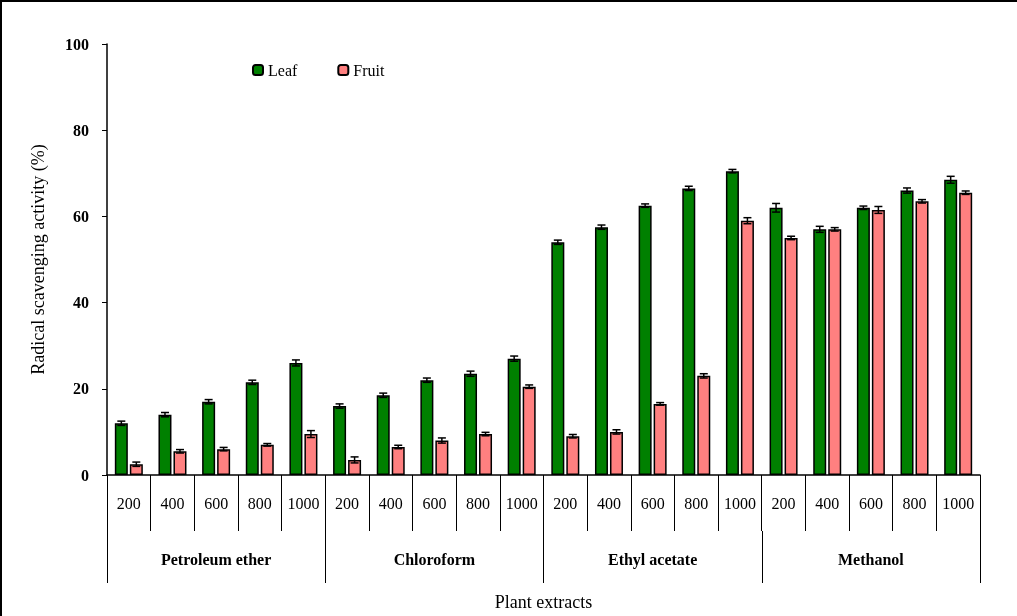  Describe the element at coordinates (369, 70) in the screenshot. I see `legend-label: Fruit` at that location.